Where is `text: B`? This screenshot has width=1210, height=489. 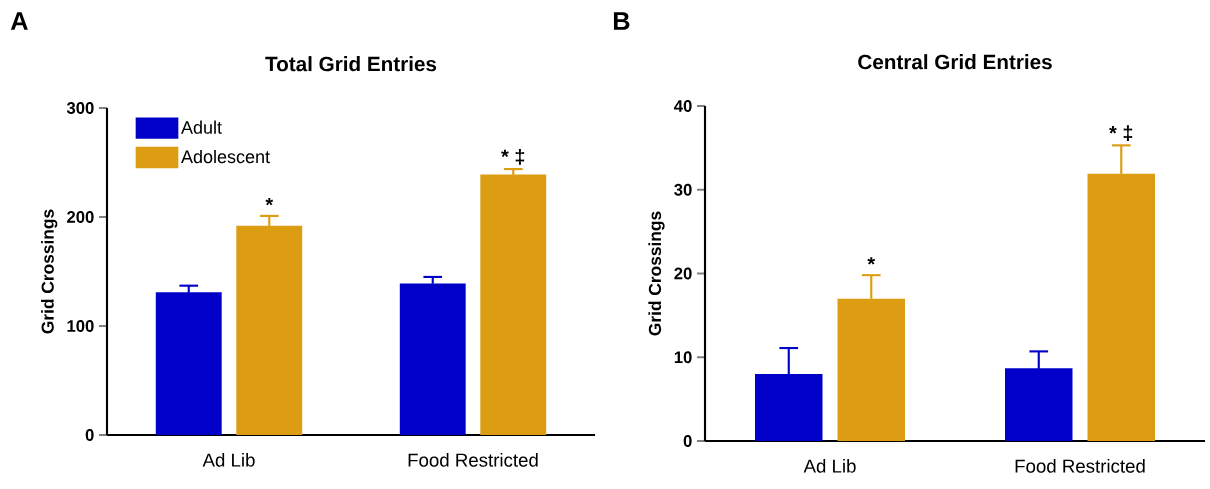 text: B is located at coordinates (621, 21).